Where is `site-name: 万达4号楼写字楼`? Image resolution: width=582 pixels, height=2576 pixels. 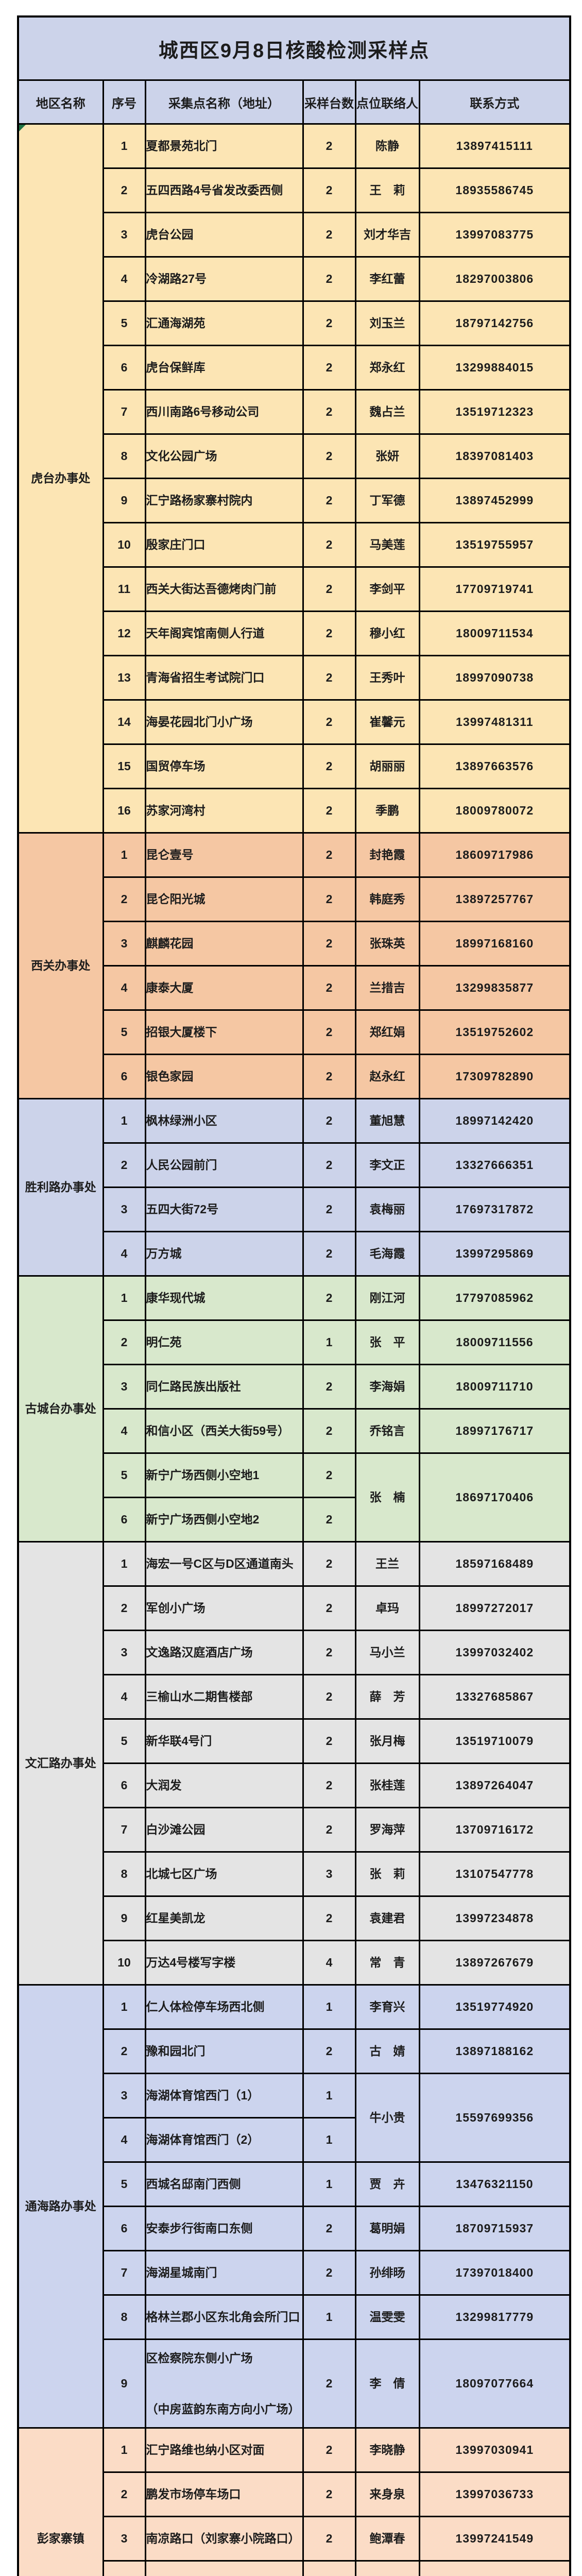 site-name: 万达4号楼写字楼 is located at coordinates (224, 1963).